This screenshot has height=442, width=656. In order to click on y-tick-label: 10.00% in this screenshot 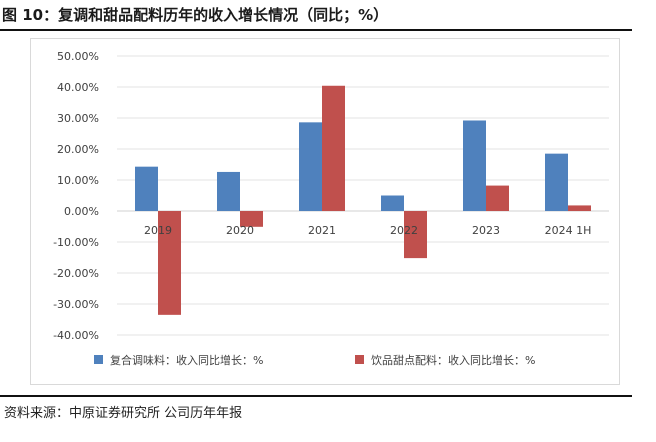, I will do `click(78, 180)`.